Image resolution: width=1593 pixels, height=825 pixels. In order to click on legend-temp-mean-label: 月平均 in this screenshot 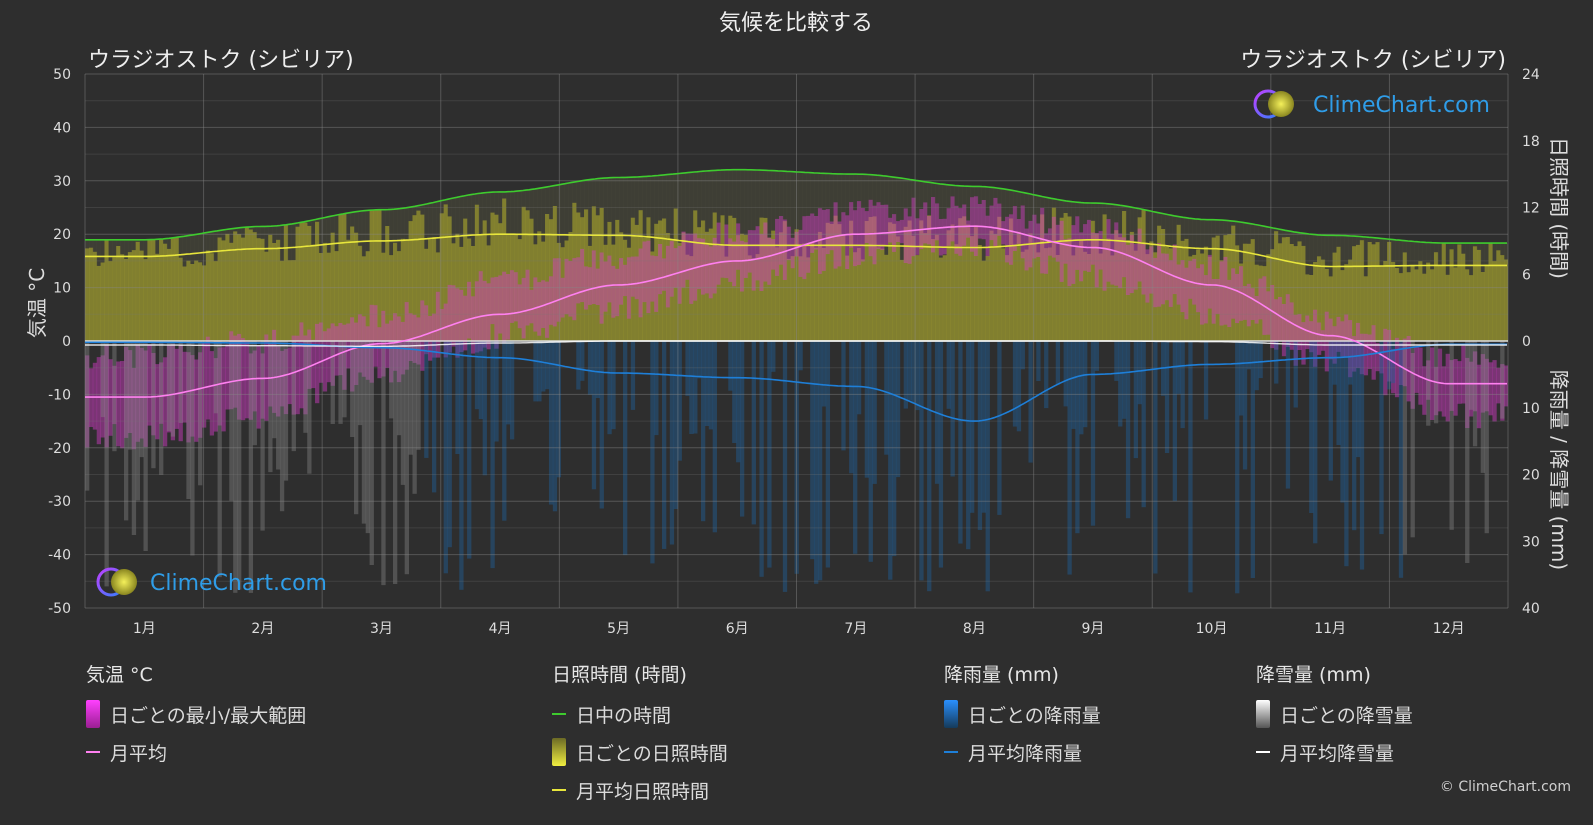, I will do `click(139, 753)`.